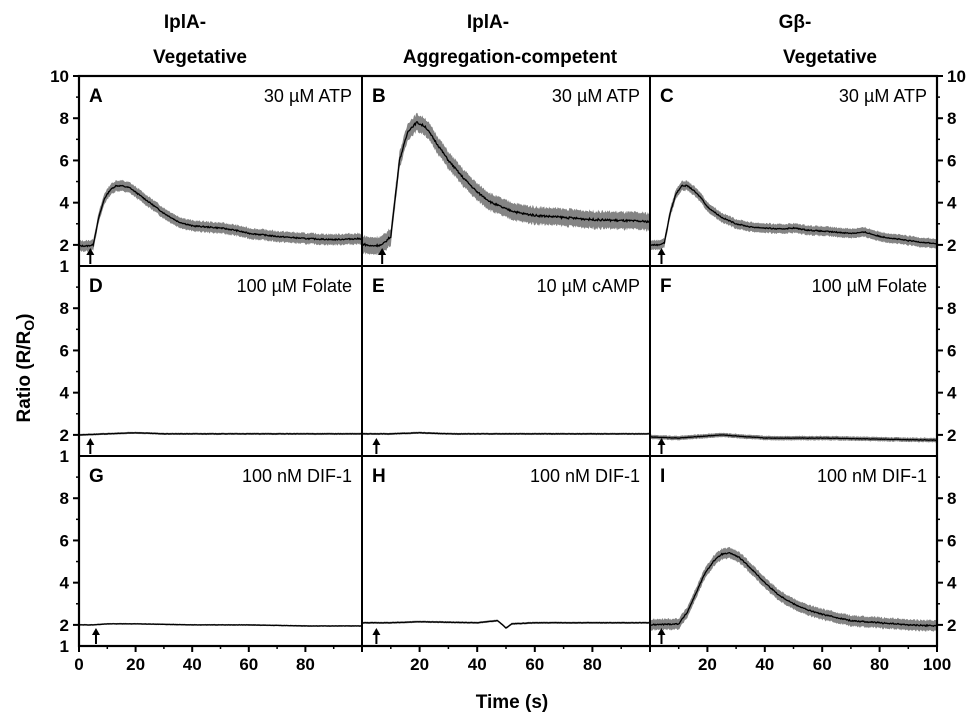 This screenshot has height=715, width=971. Describe the element at coordinates (506, 433) in the screenshot. I see `mean-line-e` at that location.